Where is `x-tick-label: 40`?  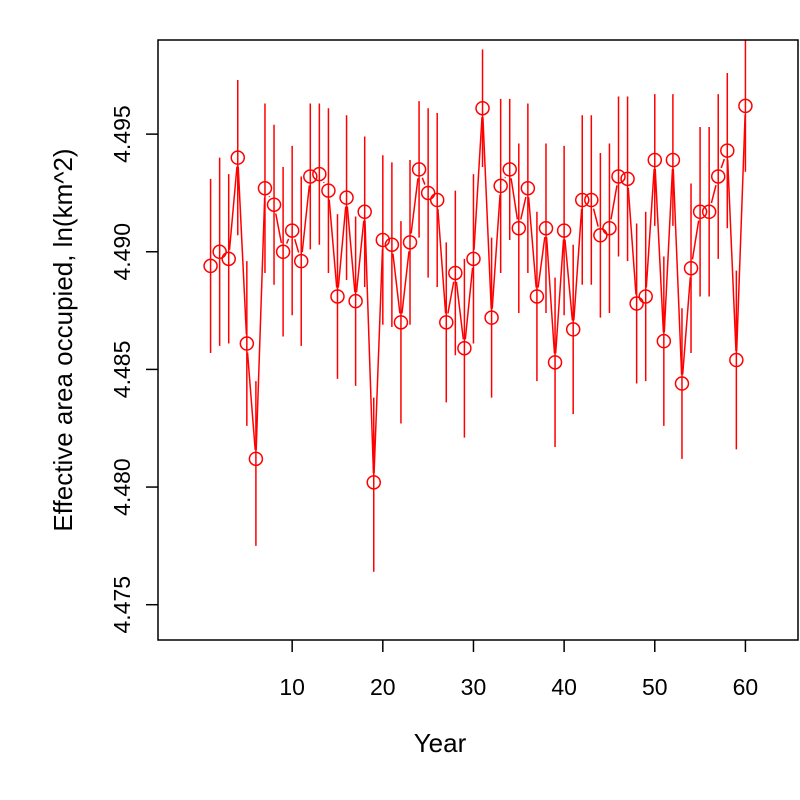 x-tick-label: 40 is located at coordinates (564, 687).